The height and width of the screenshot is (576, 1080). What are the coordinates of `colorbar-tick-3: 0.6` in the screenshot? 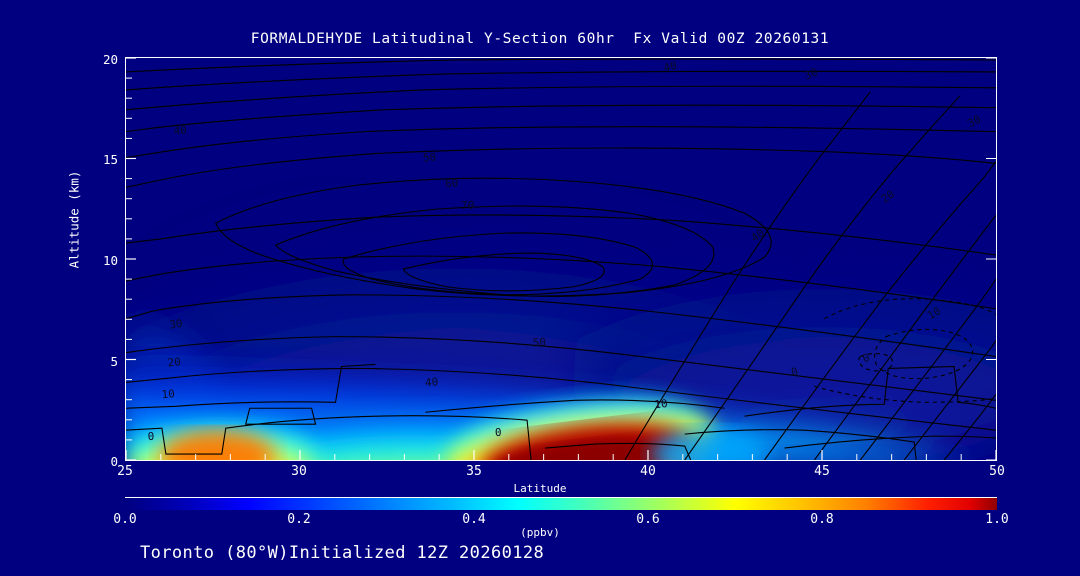 It's located at (648, 519).